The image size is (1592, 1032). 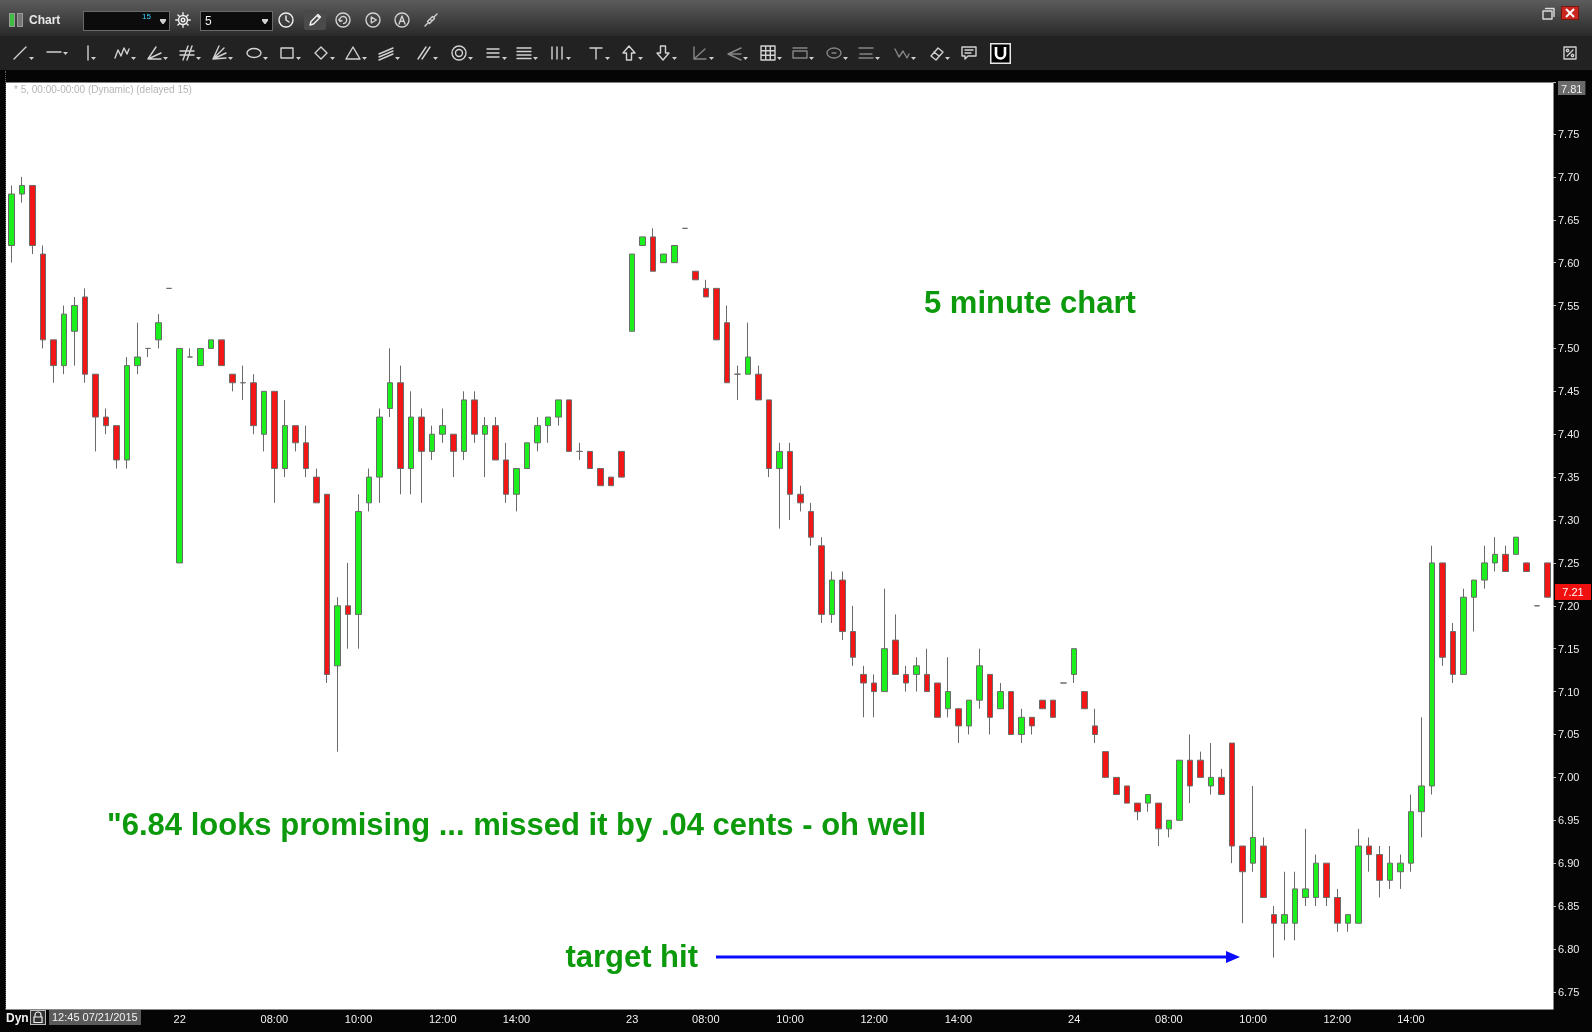 What do you see at coordinates (179, 1018) in the screenshot?
I see `x-tick-label: 22` at bounding box center [179, 1018].